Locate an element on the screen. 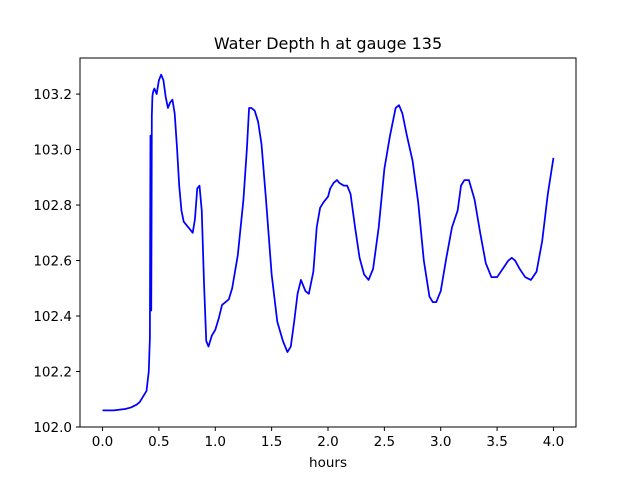 This screenshot has width=640, height=480. x-axis: 0.0 0.5 1.0 1.5 2.0 2.5 3.0 3.5 4.0 is located at coordinates (328, 438).